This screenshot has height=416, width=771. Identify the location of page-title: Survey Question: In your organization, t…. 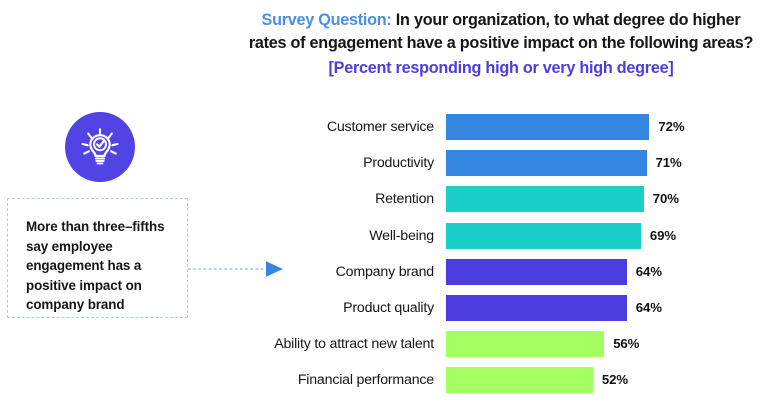
(501, 31).